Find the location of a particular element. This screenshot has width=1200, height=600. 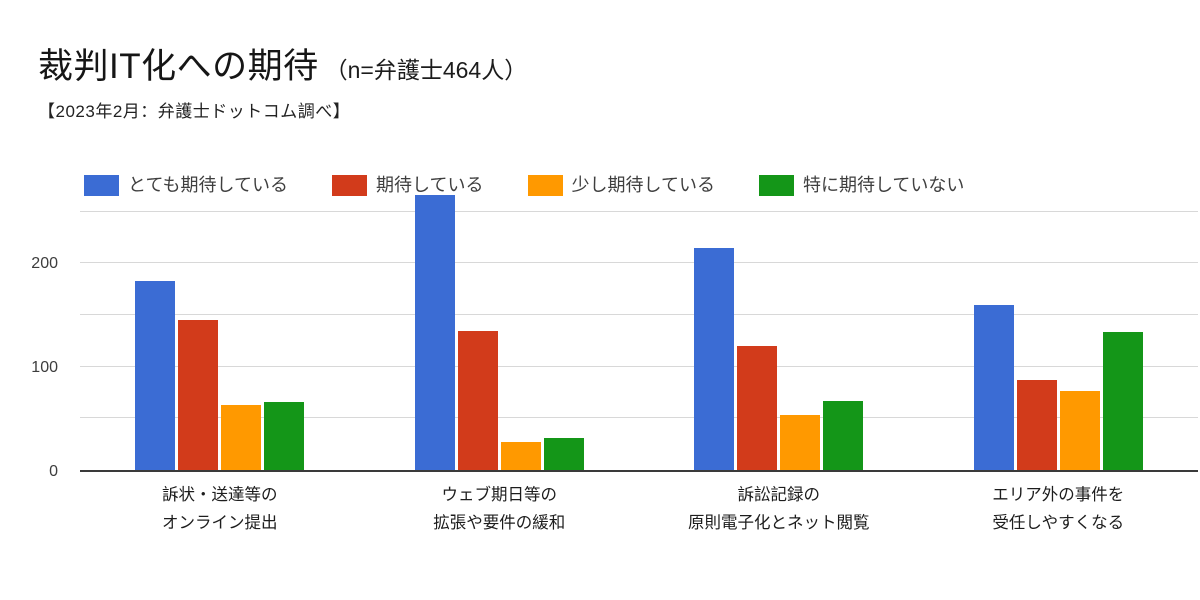

legend-label-2: 少し期待している is located at coordinates (643, 185).